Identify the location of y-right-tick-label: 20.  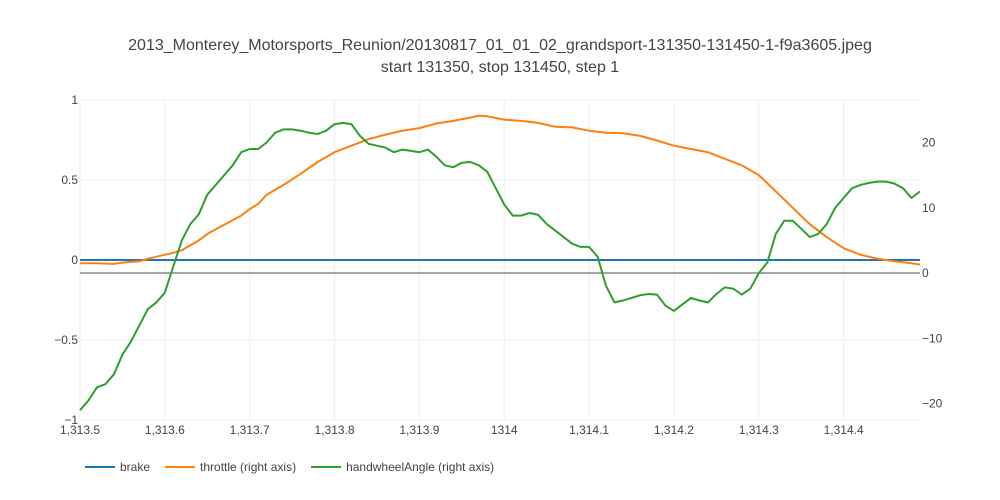
(929, 142).